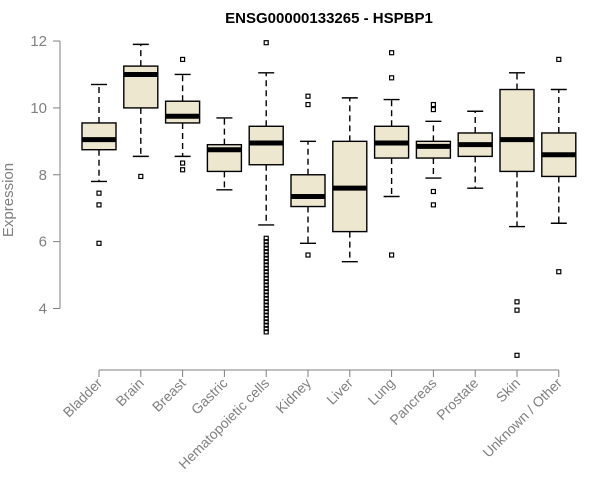 The width and height of the screenshot is (600, 500). What do you see at coordinates (141, 111) in the screenshot?
I see `box-brain` at bounding box center [141, 111].